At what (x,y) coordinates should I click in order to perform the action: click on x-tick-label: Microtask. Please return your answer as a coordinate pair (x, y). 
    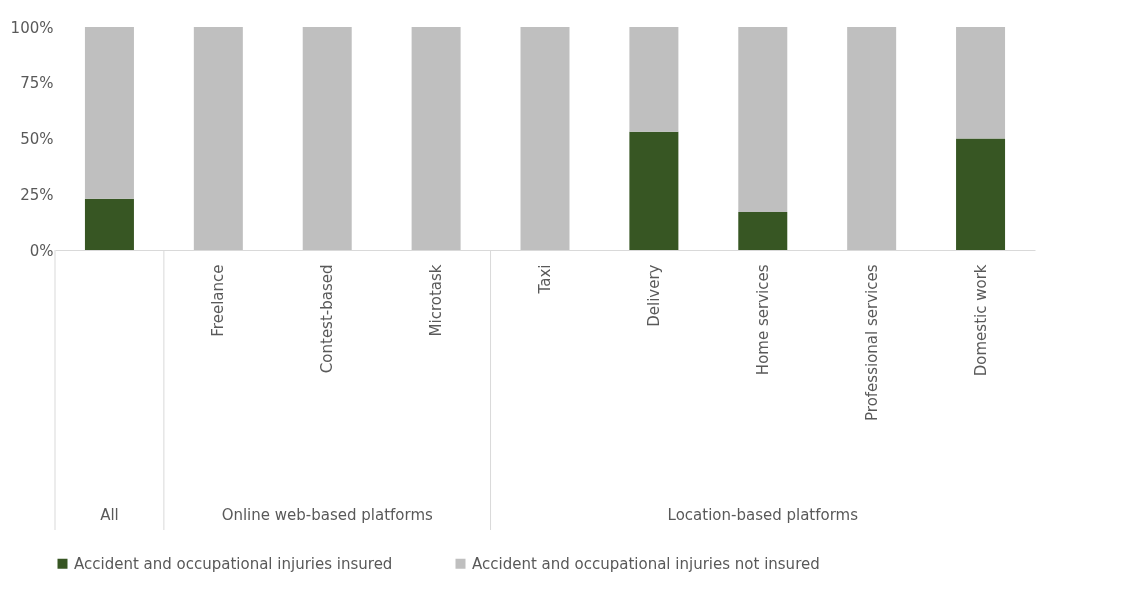
    Looking at the image, I should click on (436, 300).